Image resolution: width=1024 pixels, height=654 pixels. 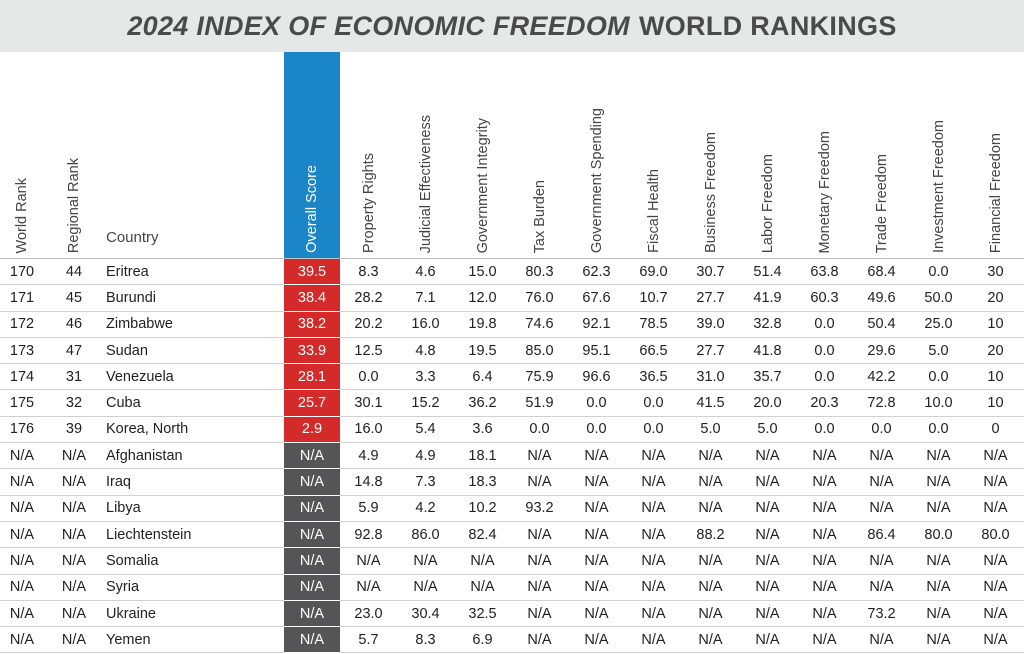 I want to click on column-header-labor-freedom: Labor Freedom, so click(x=767, y=155).